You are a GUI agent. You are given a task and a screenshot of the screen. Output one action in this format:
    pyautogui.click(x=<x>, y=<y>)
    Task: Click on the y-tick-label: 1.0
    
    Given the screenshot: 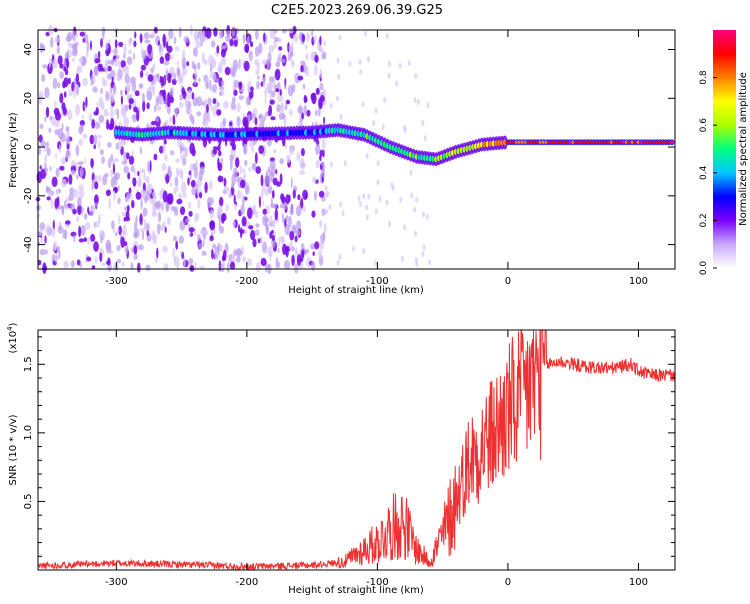 What is the action you would take?
    pyautogui.click(x=28, y=433)
    